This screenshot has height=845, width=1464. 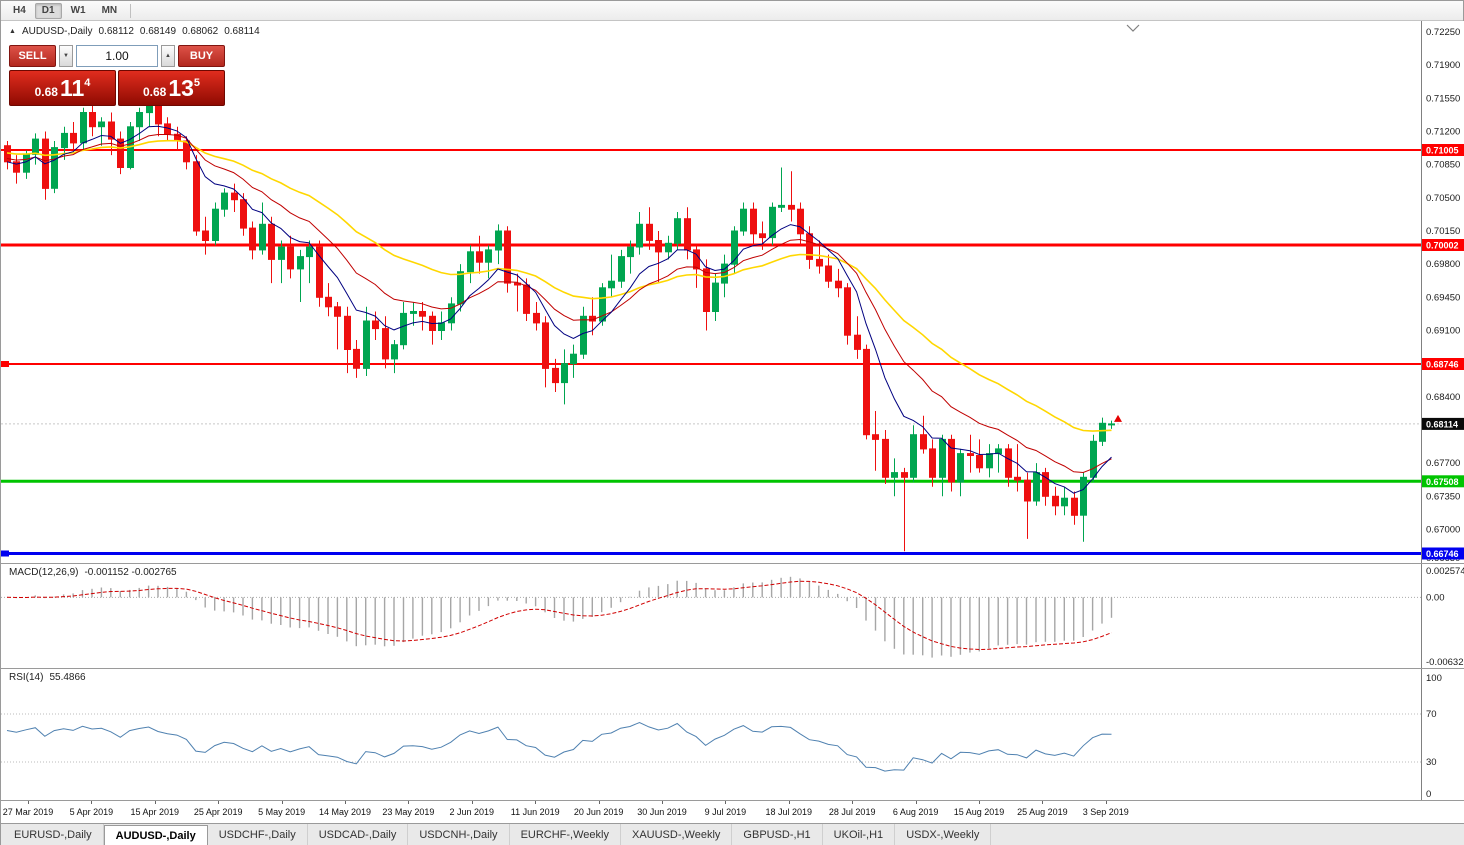 I want to click on timeframe-button-group: H4 D1 W1 MN, so click(x=65, y=10).